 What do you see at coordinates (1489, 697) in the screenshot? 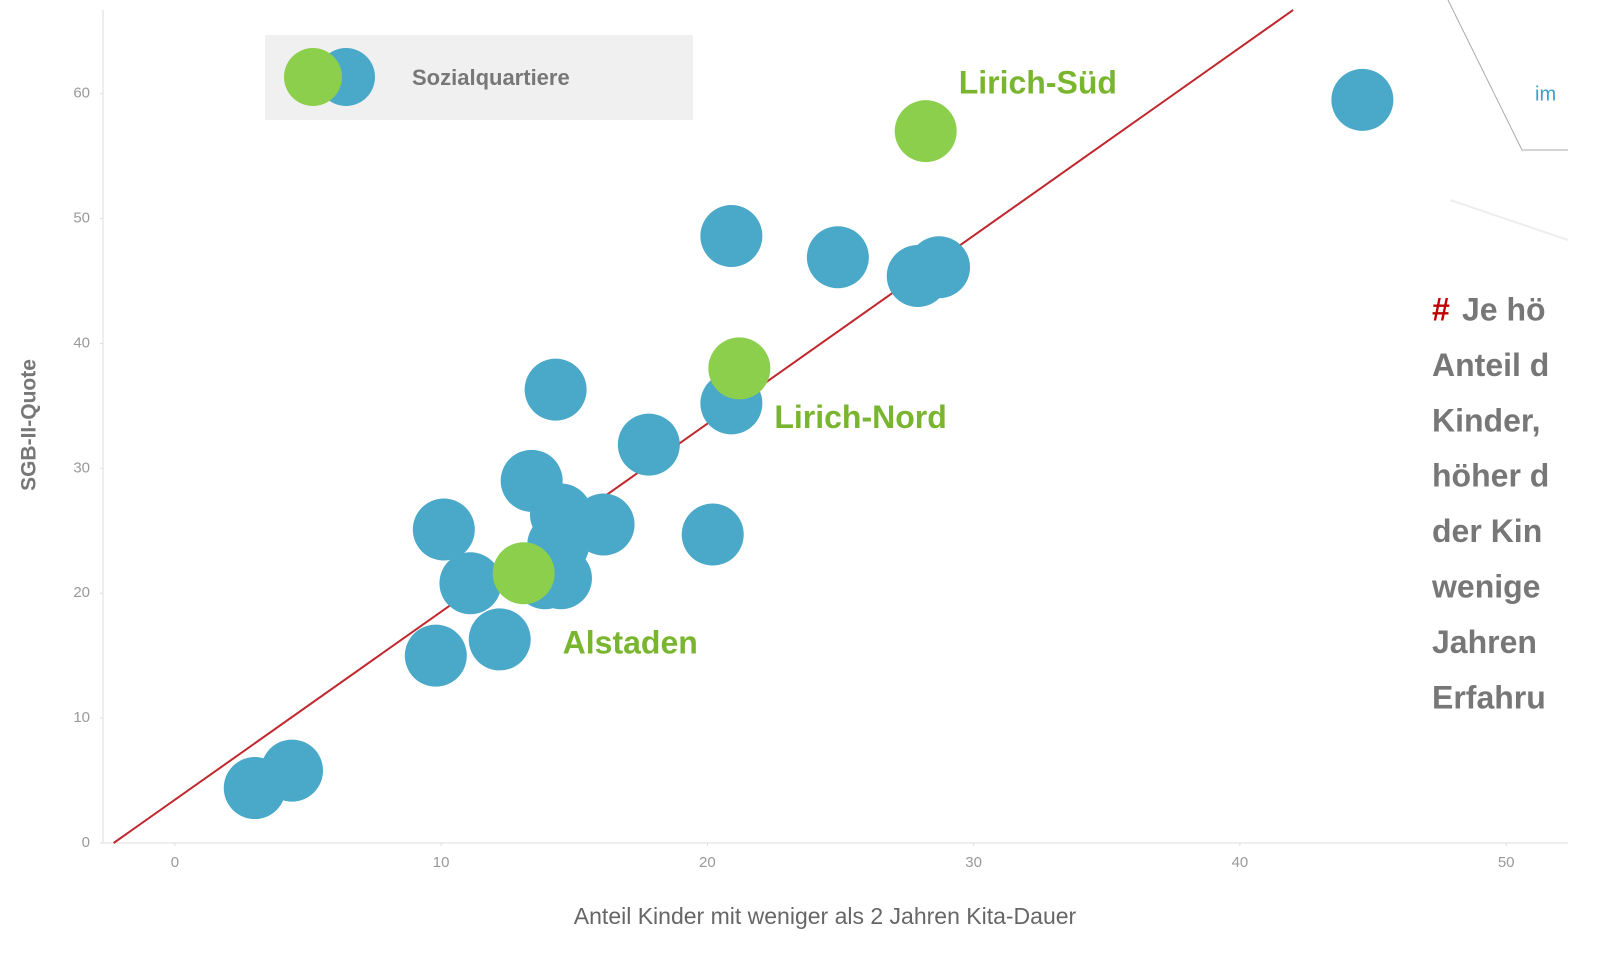
I see `annotation-line: Erfahru` at bounding box center [1489, 697].